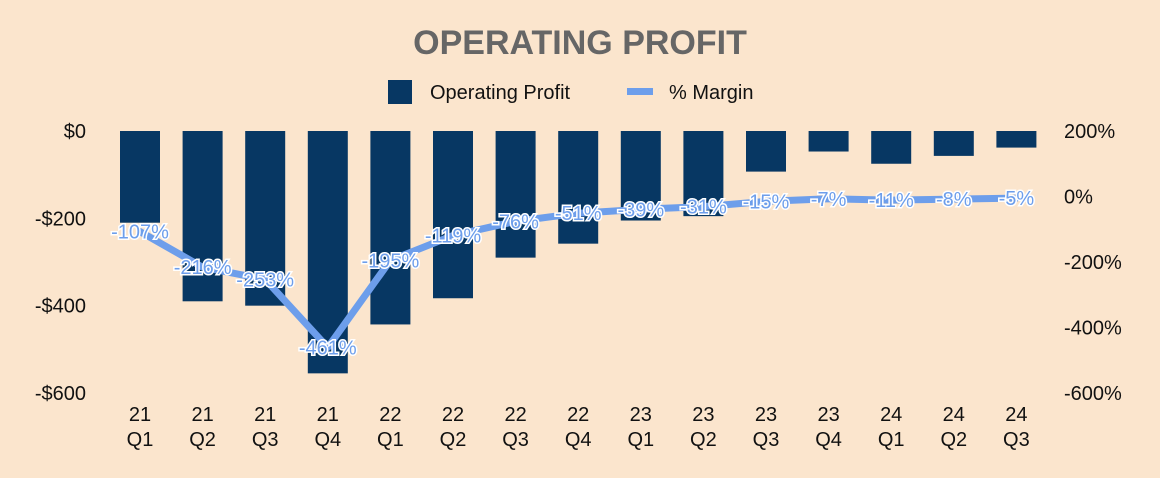  Describe the element at coordinates (578, 214) in the screenshot. I see `margin-data-label: -51%` at that location.